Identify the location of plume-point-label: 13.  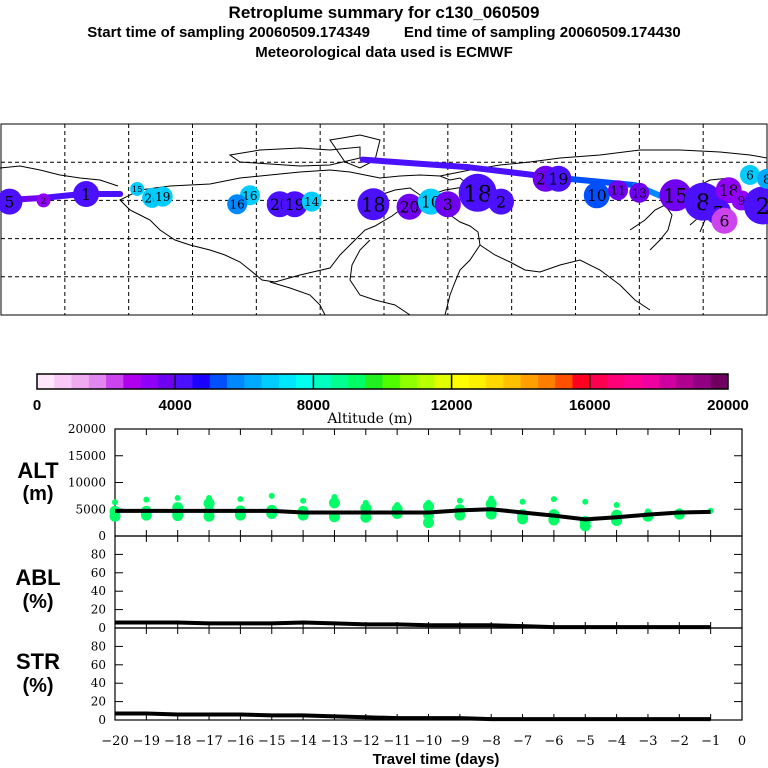
(639, 193).